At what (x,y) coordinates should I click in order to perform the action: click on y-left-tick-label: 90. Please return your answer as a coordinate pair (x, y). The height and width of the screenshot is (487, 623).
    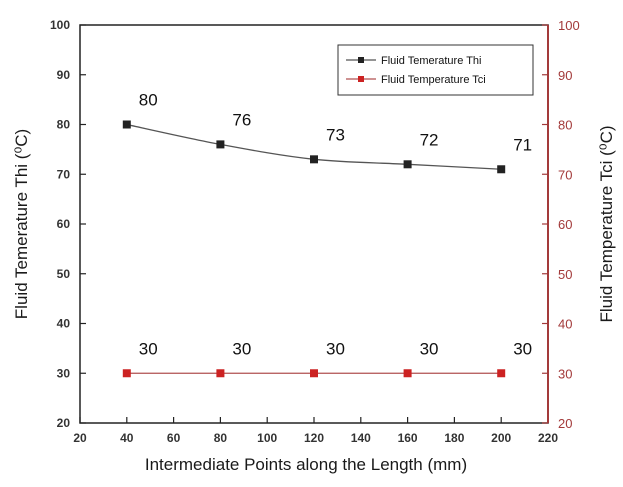
    Looking at the image, I should click on (64, 75).